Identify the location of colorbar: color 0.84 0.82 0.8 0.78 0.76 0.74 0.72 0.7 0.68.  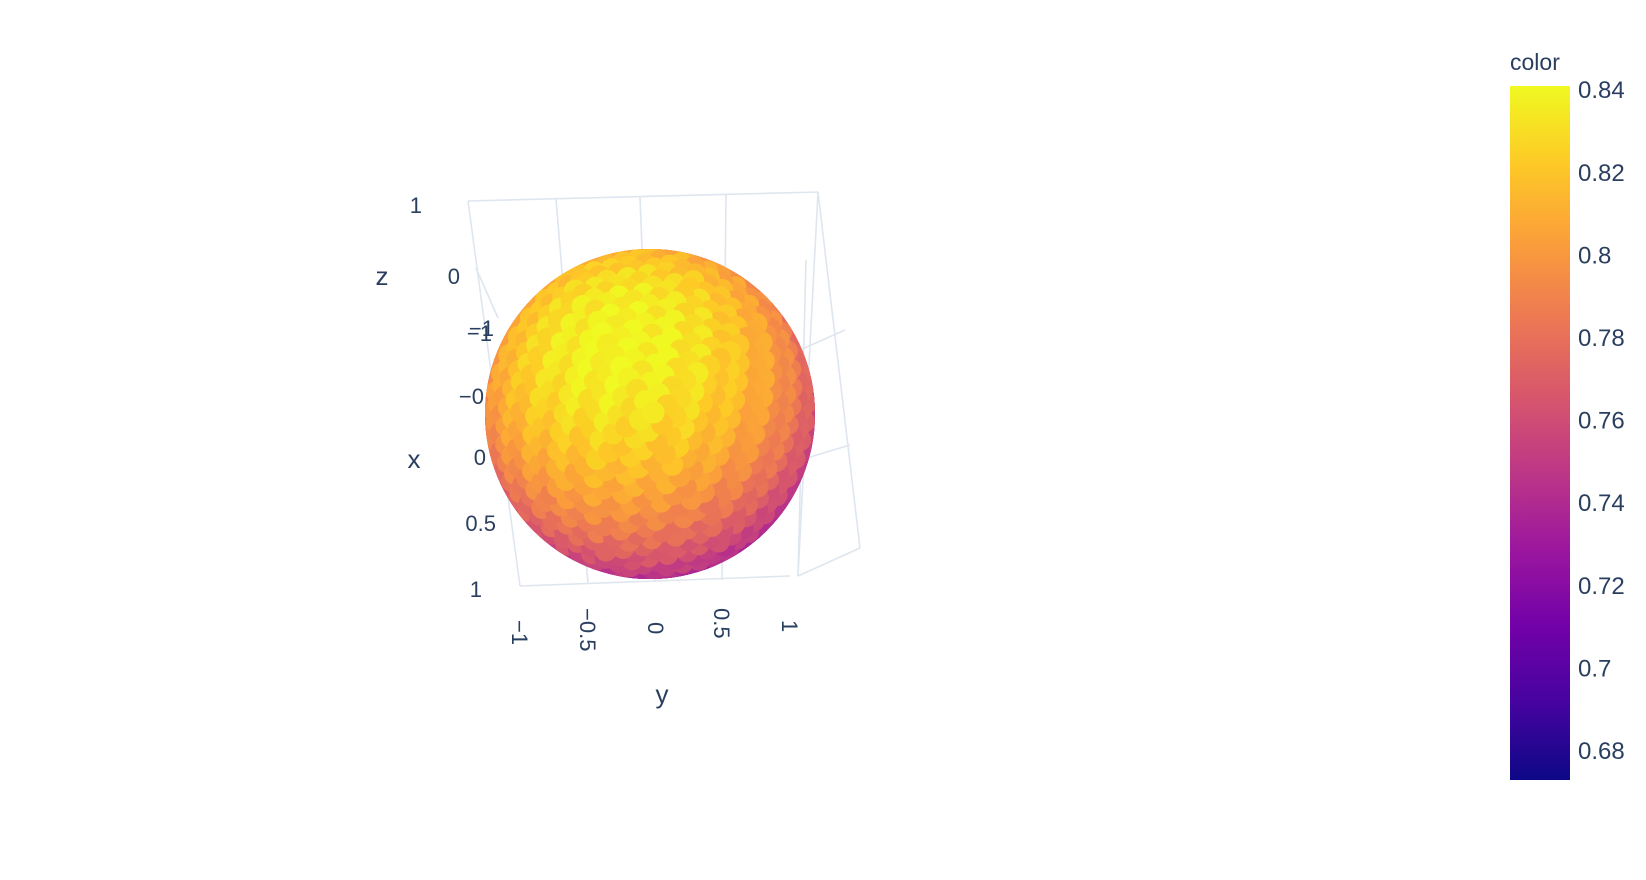
(1567, 414).